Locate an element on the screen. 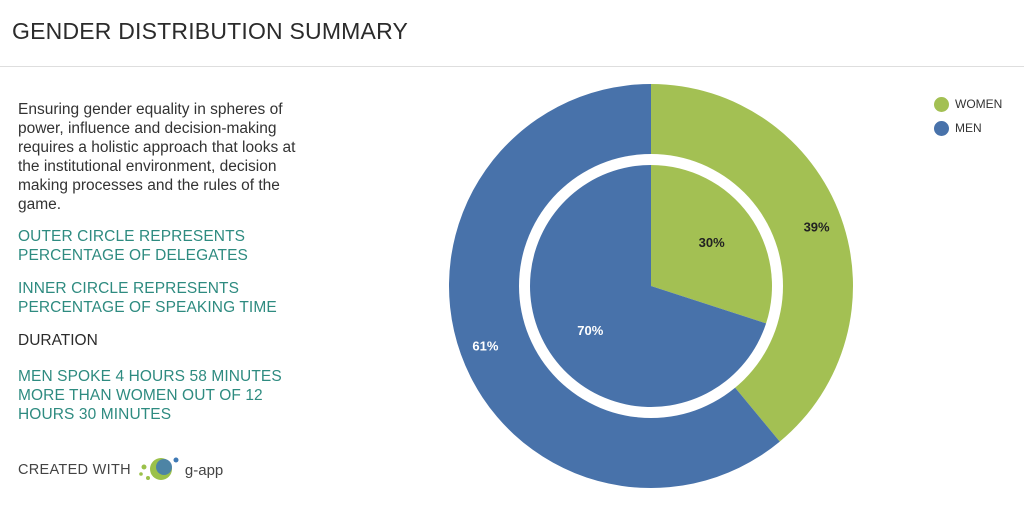 The height and width of the screenshot is (508, 1024). inner-ring-slice-men is located at coordinates (648, 286).